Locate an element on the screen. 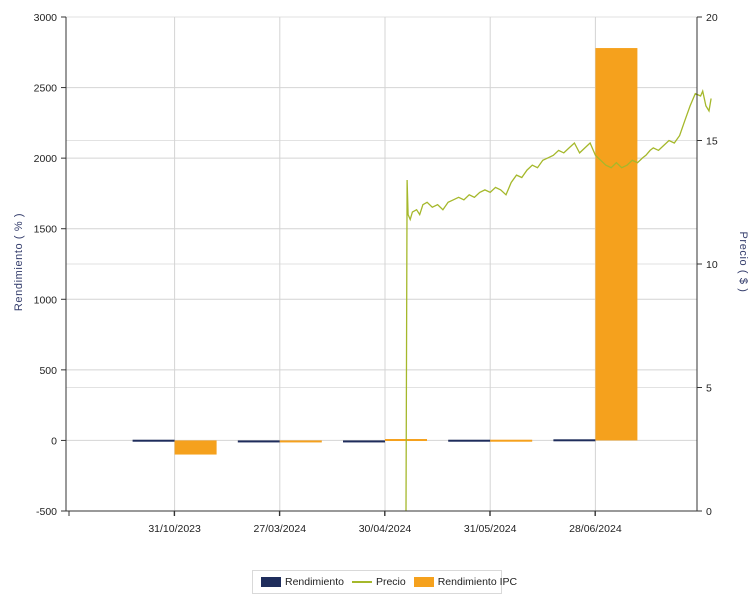  legend-swatch-precio is located at coordinates (361, 582).